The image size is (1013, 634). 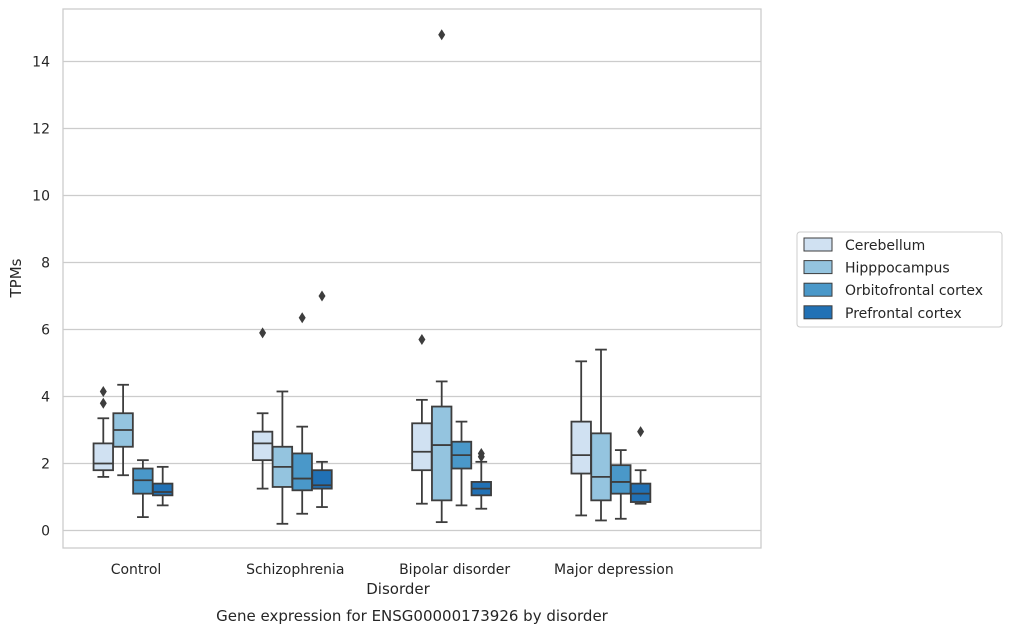 What do you see at coordinates (897, 269) in the screenshot?
I see `legend-label: Hipppocampus` at bounding box center [897, 269].